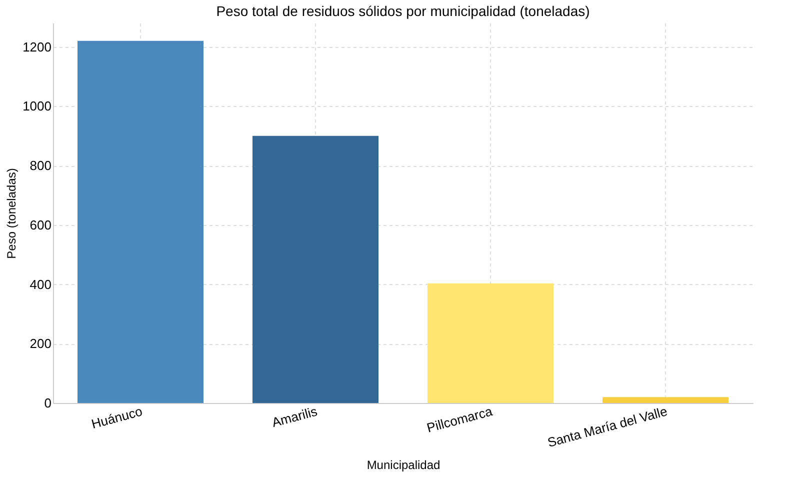 Image resolution: width=796 pixels, height=494 pixels. Describe the element at coordinates (41, 165) in the screenshot. I see `y-tick-label: 800` at that location.